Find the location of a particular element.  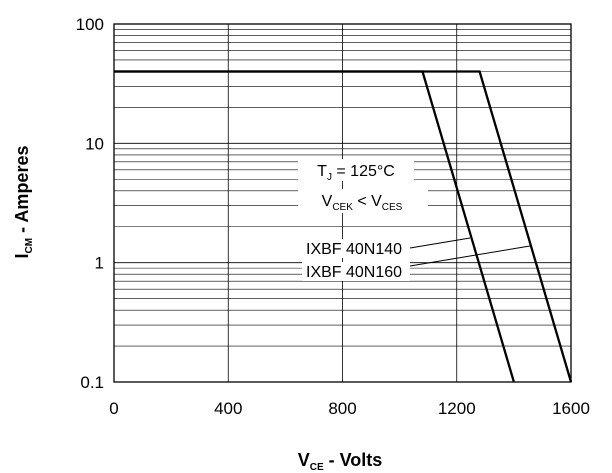

series-label: IXBF 40N140 is located at coordinates (354, 249).